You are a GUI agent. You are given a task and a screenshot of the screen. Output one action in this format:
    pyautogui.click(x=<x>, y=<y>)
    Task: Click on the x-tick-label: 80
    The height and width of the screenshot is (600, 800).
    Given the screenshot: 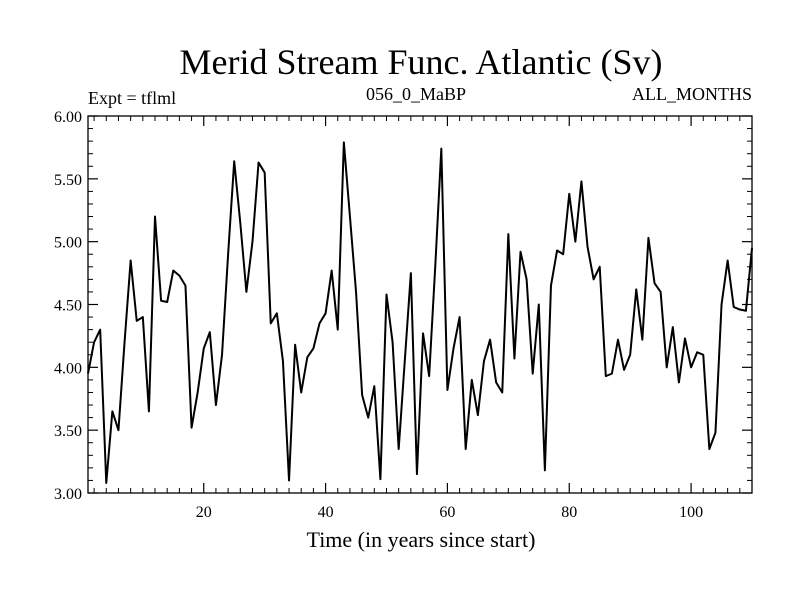 What is the action you would take?
    pyautogui.click(x=569, y=512)
    